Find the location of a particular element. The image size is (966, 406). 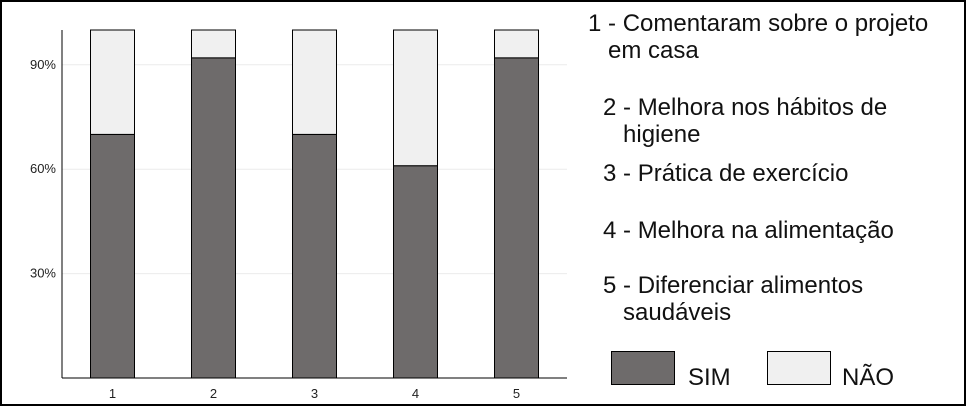

legend-item-1-num: 1 is located at coordinates (595, 23).